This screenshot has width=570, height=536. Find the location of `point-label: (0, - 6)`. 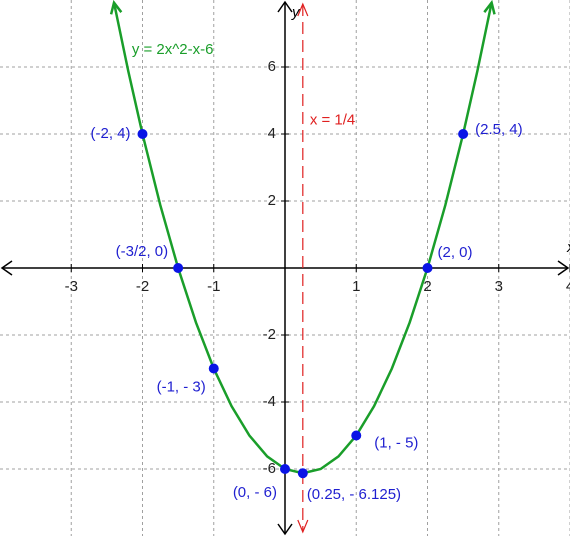

point-label: (0, - 6) is located at coordinates (255, 492).